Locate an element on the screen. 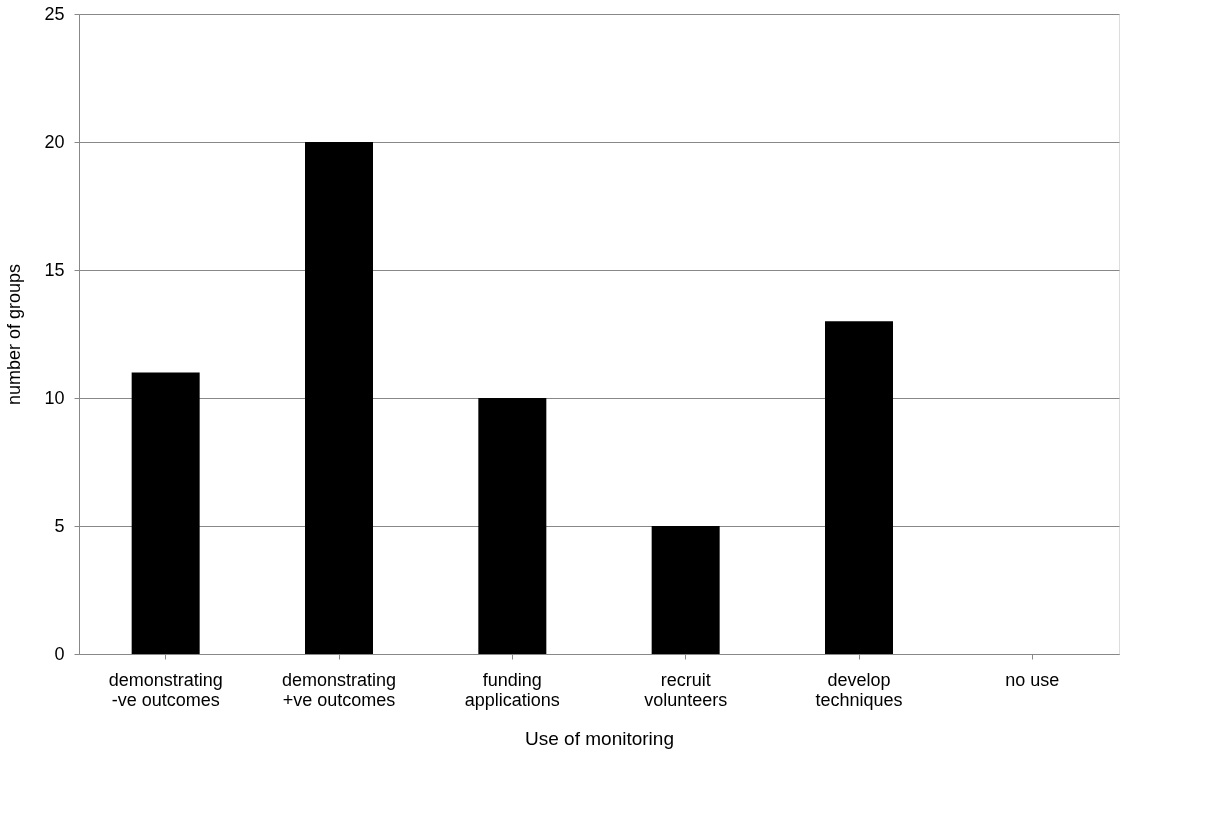 This screenshot has height=837, width=1219. x-tick-label: funding applications is located at coordinates (512, 689).